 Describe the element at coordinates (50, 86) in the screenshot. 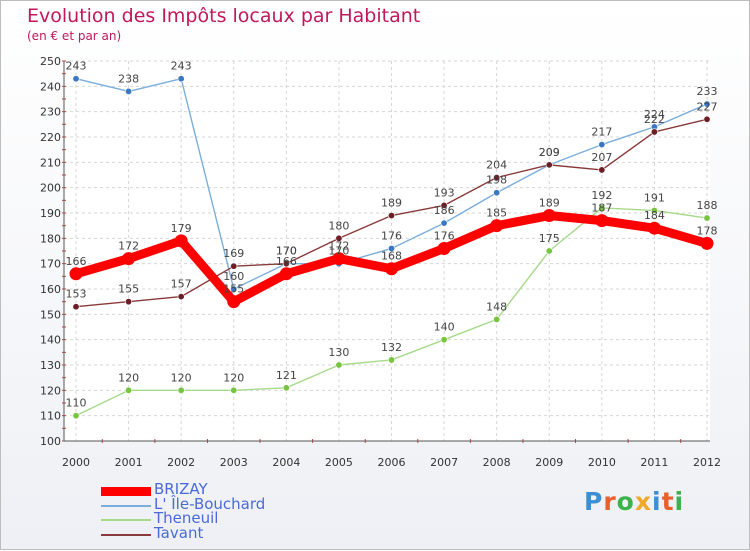

I see `y-tick-label-240: 240` at that location.